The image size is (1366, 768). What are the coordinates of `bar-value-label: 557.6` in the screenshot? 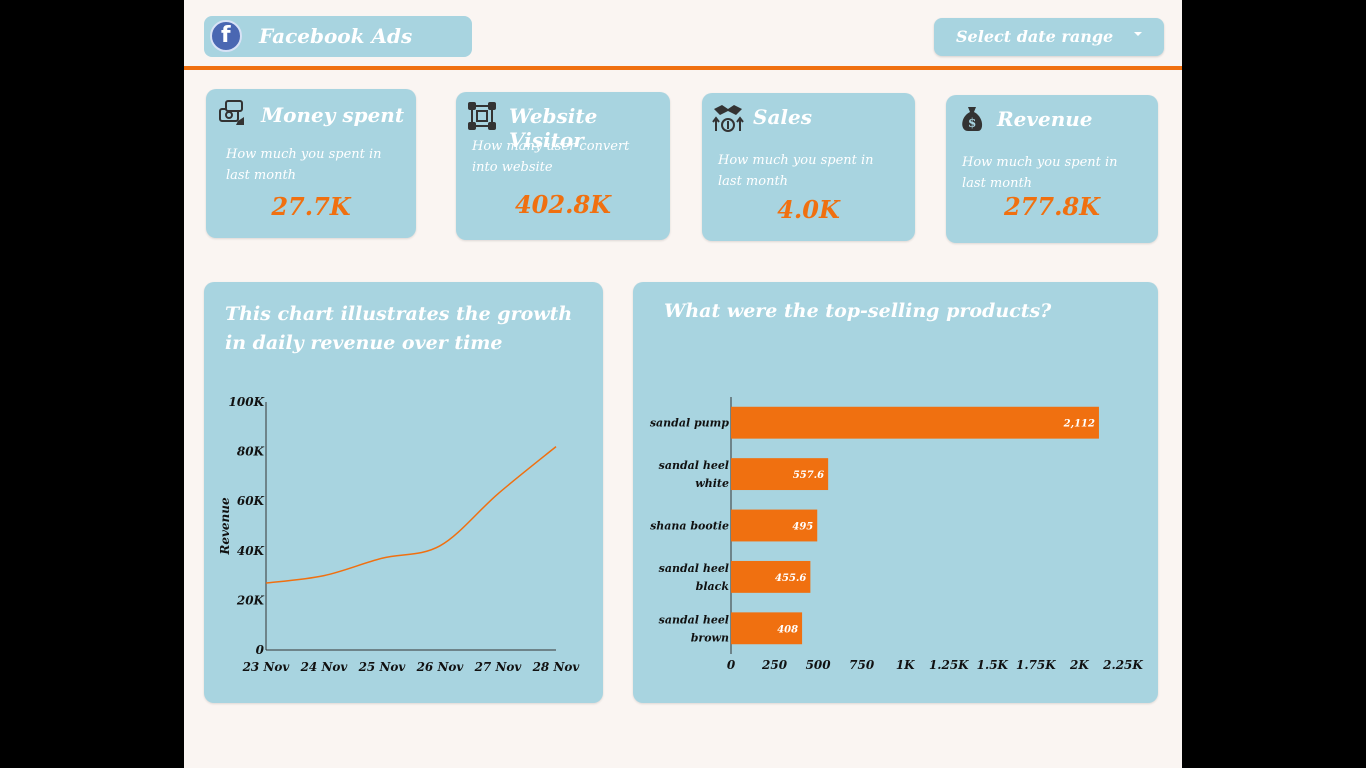 It's located at (808, 475).